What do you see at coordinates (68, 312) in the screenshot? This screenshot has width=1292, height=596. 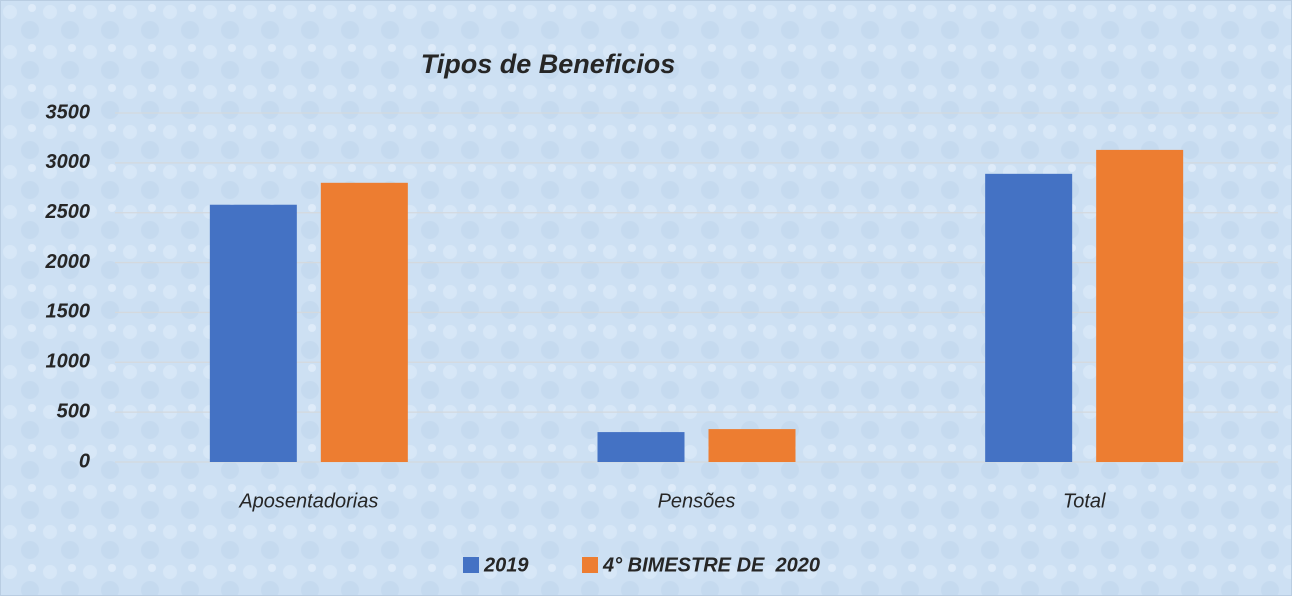 I see `y-tick-label: 1500` at bounding box center [68, 312].